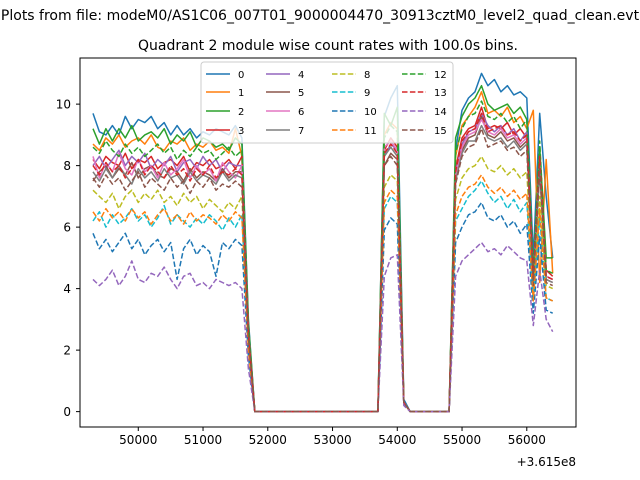  What do you see at coordinates (63, 105) in the screenshot?
I see `y-tick-label: 10` at bounding box center [63, 105].